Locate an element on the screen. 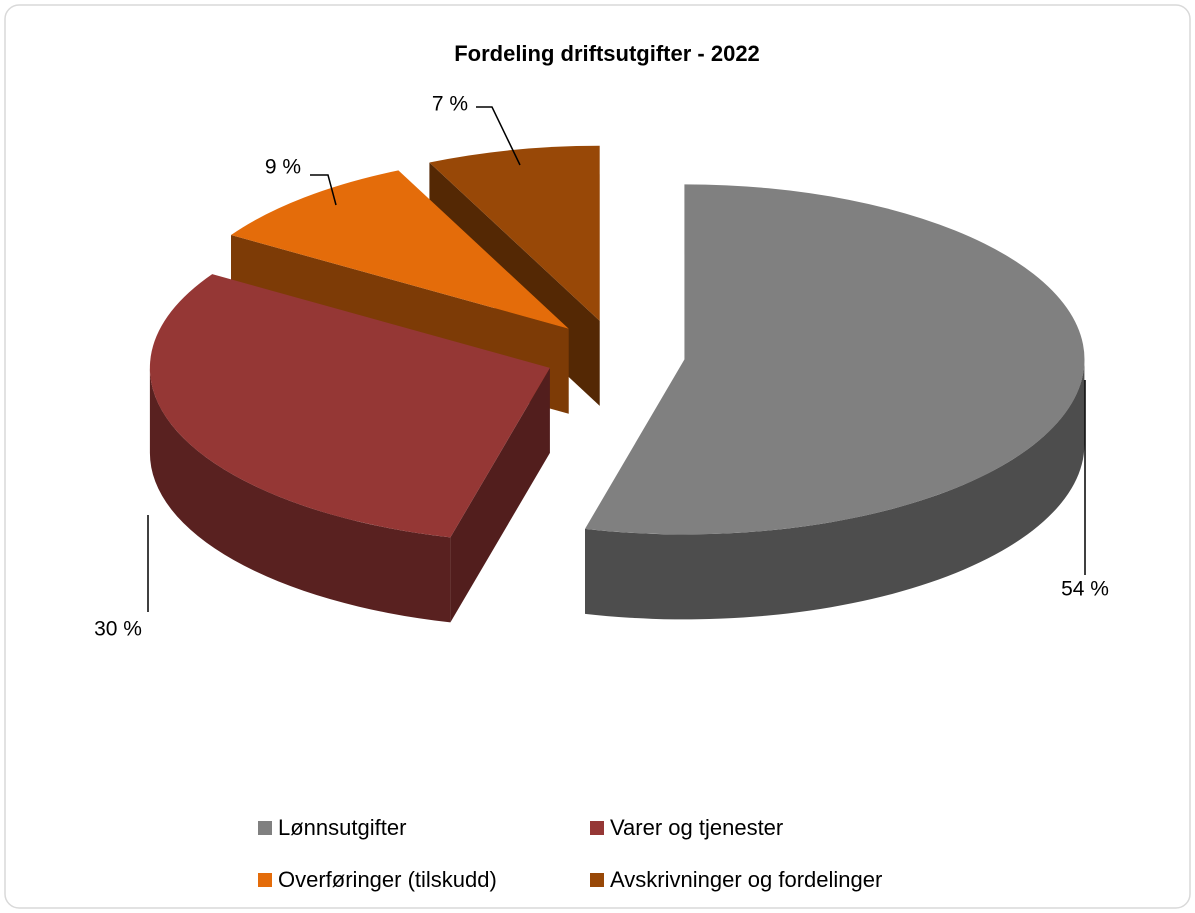 This screenshot has width=1195, height=913. legend-label: Lønnsutgifter is located at coordinates (342, 827).